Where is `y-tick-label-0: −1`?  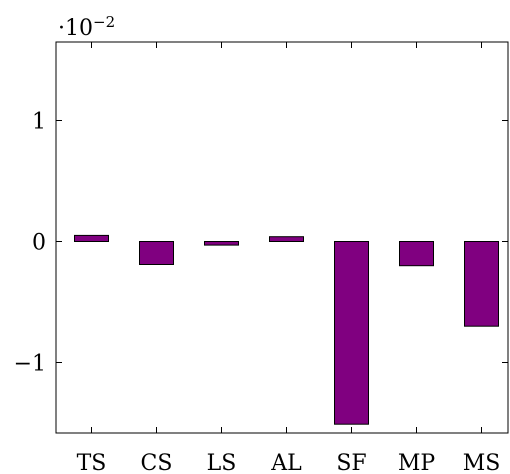
y-tick-label-0: −1 is located at coordinates (30, 364).